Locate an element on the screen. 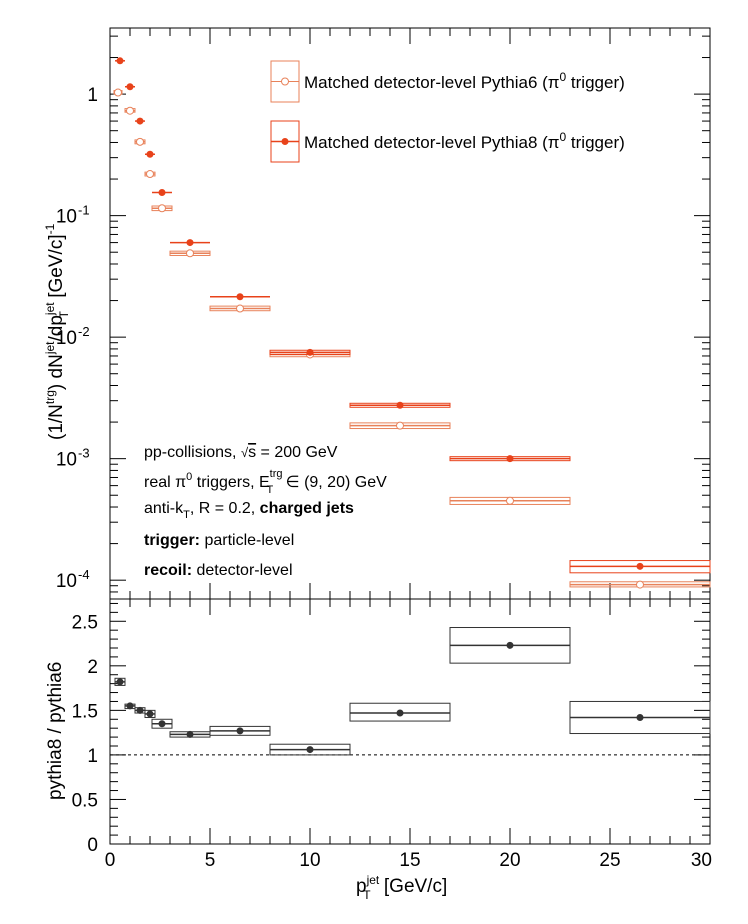  x-tick-label: 30 is located at coordinates (701, 860).